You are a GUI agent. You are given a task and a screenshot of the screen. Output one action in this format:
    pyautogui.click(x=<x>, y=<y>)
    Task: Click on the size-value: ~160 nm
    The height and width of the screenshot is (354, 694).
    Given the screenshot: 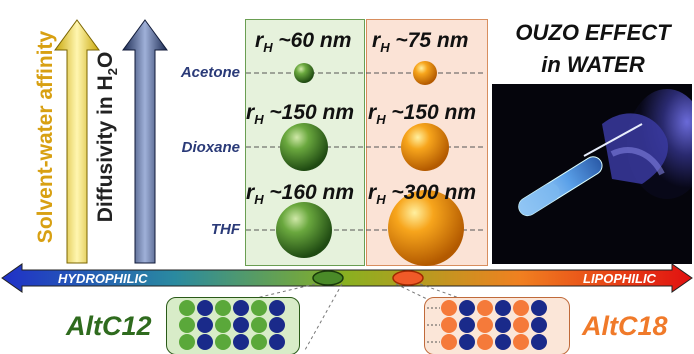 What is the action you would take?
    pyautogui.click(x=309, y=192)
    